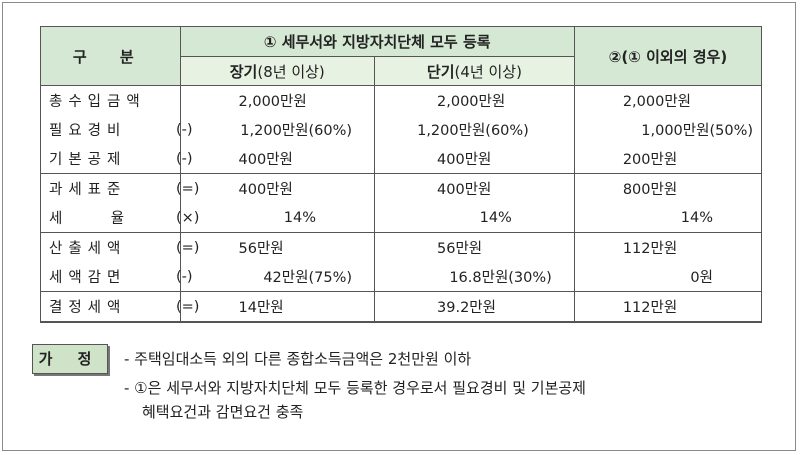  I want to click on short-term-value: 39.2만원, so click(466, 308).